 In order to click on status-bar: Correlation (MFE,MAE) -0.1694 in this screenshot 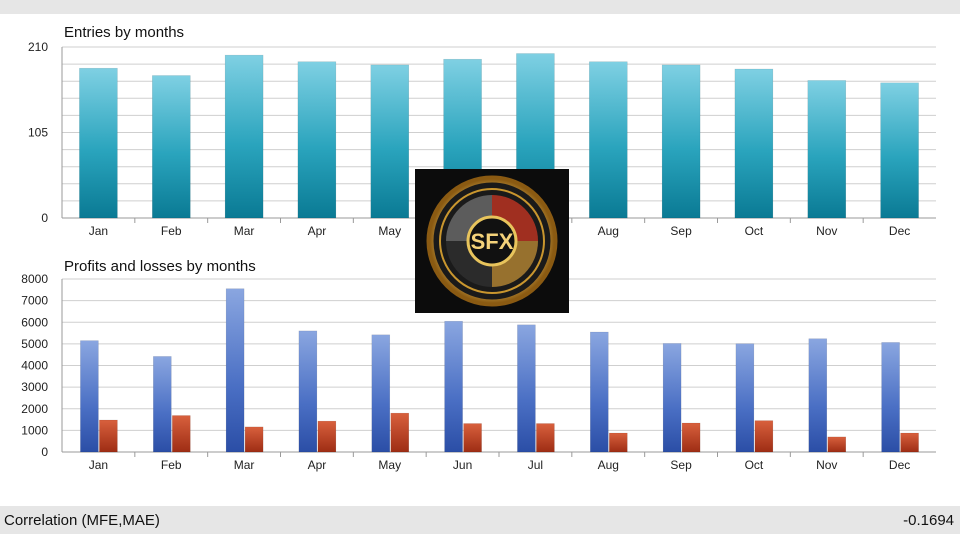, I will do `click(480, 520)`.